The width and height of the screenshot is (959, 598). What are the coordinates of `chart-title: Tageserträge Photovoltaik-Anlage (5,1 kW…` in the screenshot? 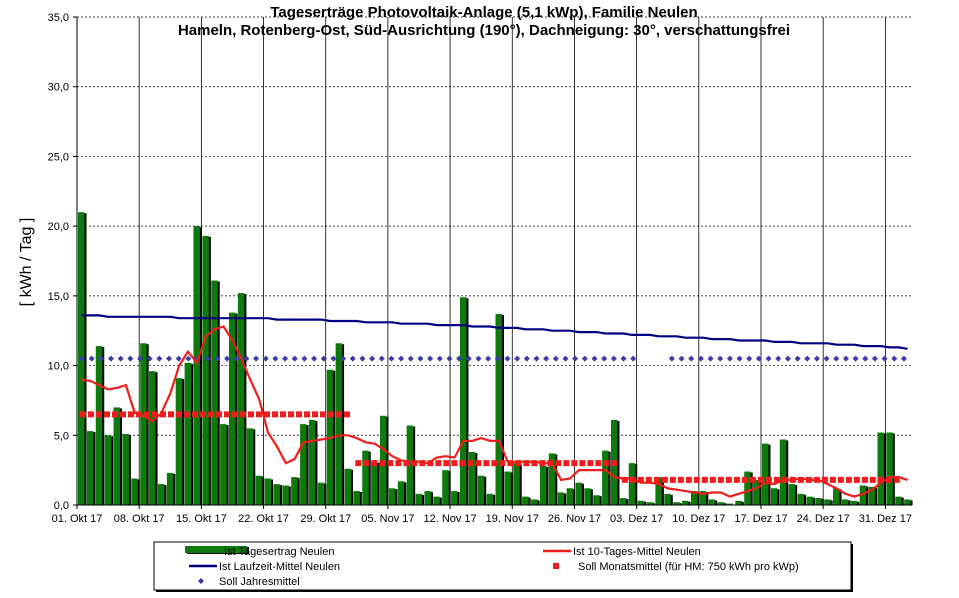 It's located at (483, 12).